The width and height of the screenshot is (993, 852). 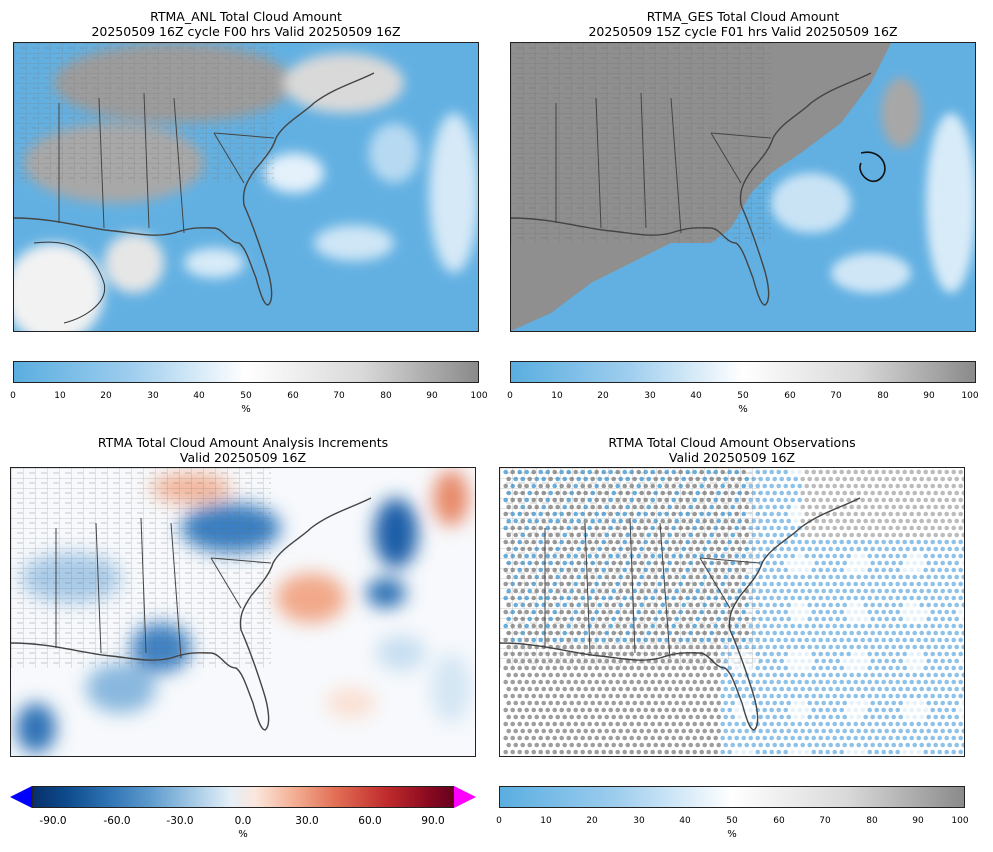 What do you see at coordinates (546, 821) in the screenshot?
I see `obs-tick-10: 10` at bounding box center [546, 821].